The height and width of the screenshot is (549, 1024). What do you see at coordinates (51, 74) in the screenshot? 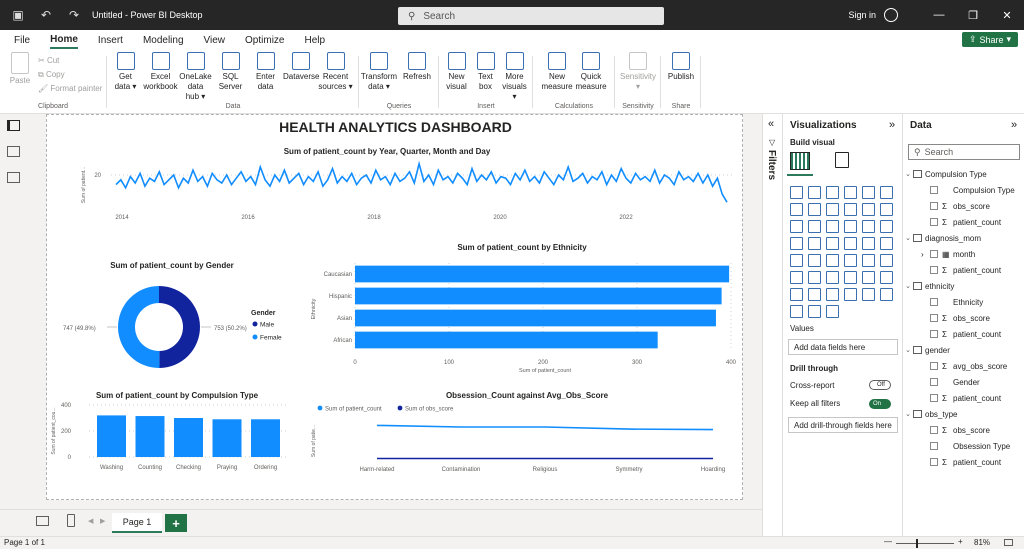
I see `copy-button: ⧉ Copy` at bounding box center [51, 74].